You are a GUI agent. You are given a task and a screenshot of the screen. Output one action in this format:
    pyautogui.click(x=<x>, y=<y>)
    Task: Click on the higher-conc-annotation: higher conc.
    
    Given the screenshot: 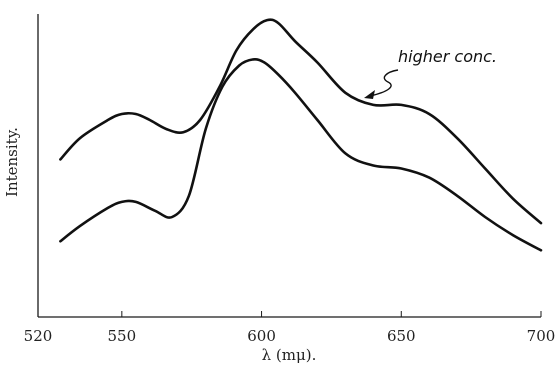 What is the action you would take?
    pyautogui.click(x=430, y=73)
    